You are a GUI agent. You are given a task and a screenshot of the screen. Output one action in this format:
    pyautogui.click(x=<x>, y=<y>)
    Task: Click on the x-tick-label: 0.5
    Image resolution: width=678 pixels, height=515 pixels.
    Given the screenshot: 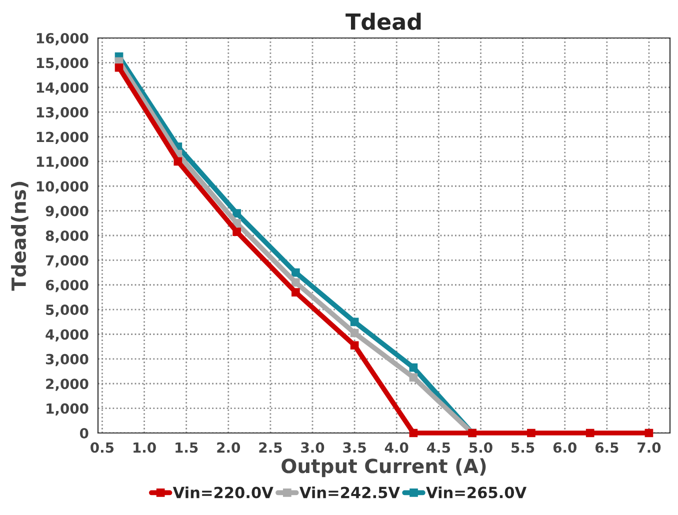 What is the action you would take?
    pyautogui.click(x=102, y=447)
    